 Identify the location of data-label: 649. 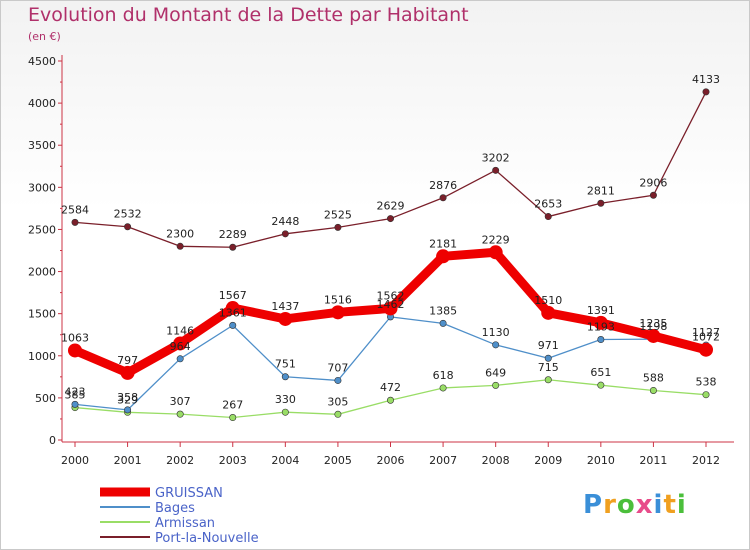
(495, 372).